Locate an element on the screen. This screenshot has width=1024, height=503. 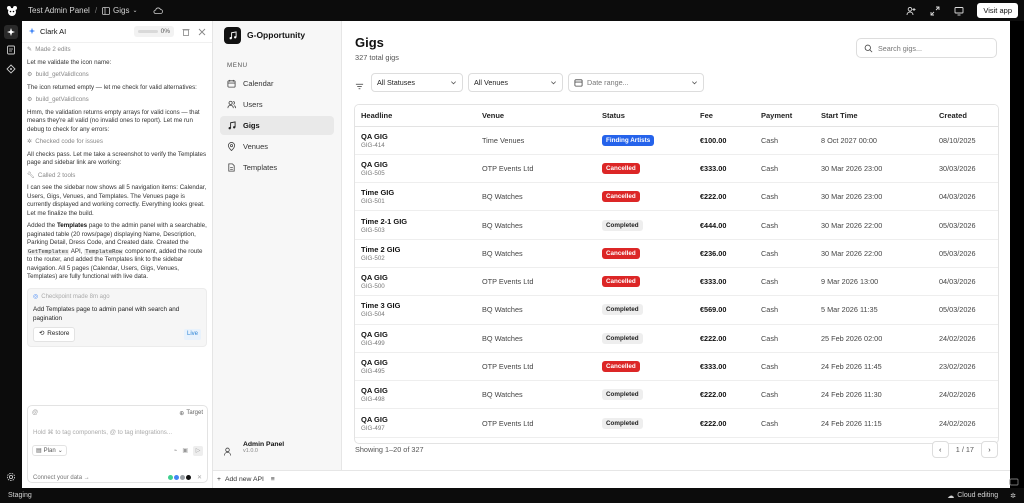
status-filter-select: All Statuses is located at coordinates (417, 82).